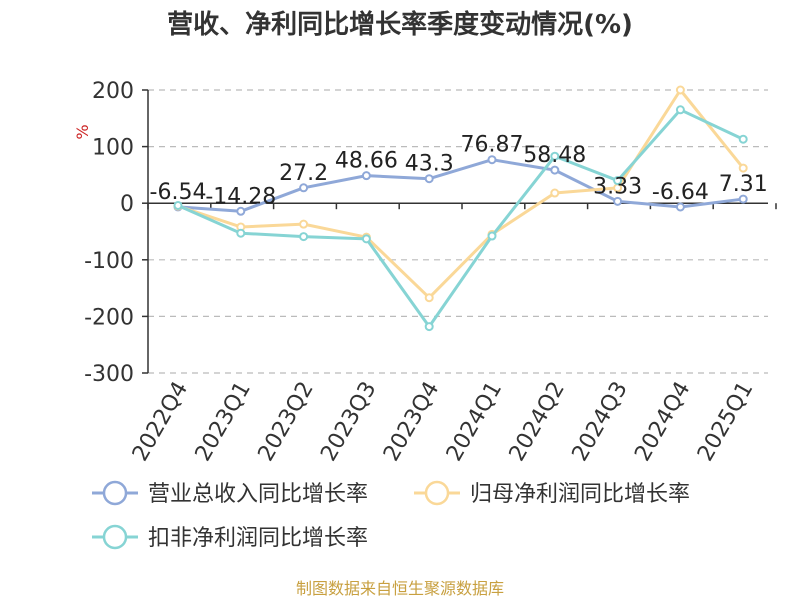  Describe the element at coordinates (366, 161) in the screenshot. I see `data-label: 48.66` at that location.